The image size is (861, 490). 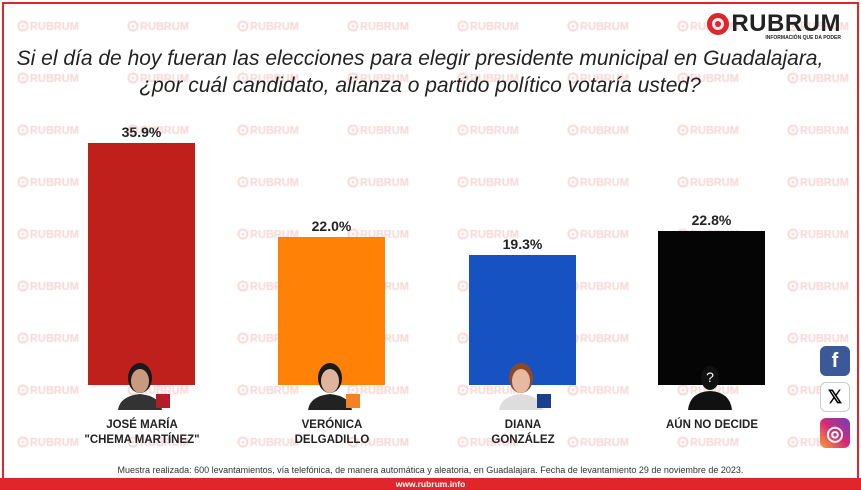 I want to click on data-label: 22.8%, so click(x=711, y=220).